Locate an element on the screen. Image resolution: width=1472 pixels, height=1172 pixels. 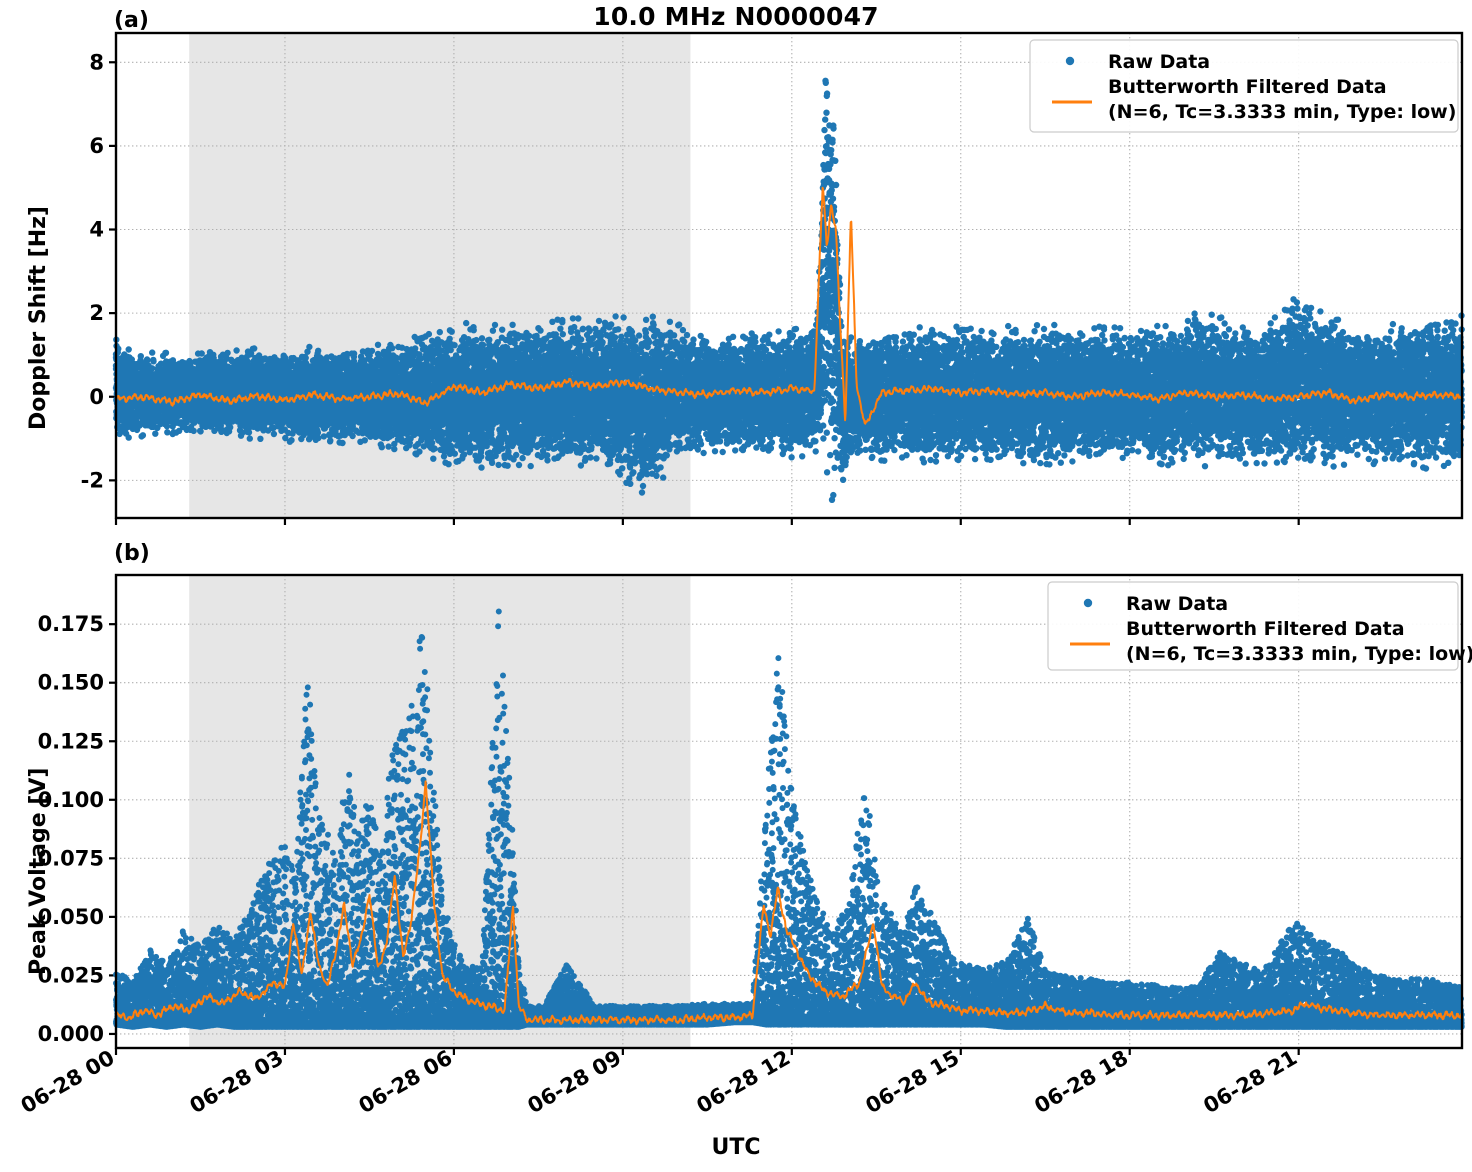
y-ticklabel: 8 is located at coordinates (96, 62).